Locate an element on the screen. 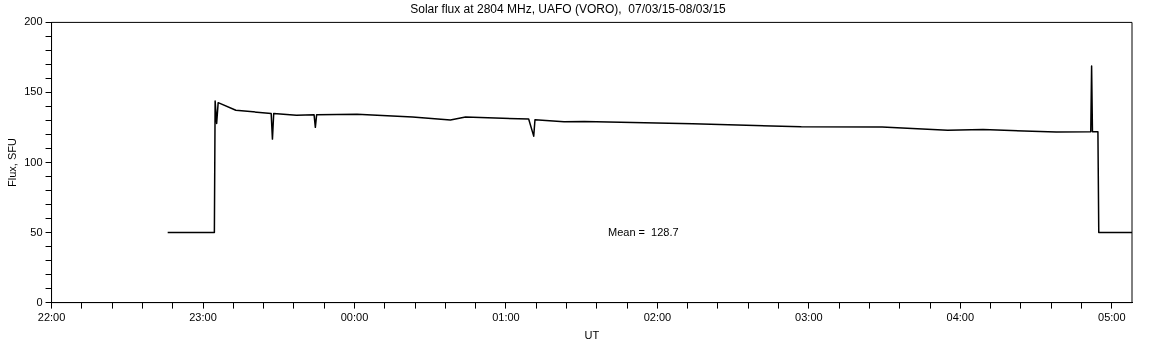  y-tick-label: 0 is located at coordinates (39, 301).